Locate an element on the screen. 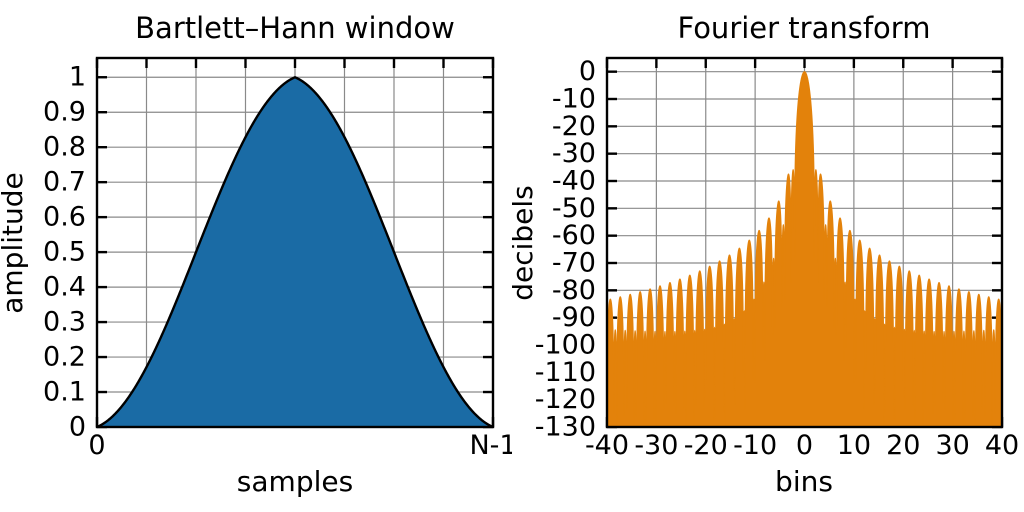 The height and width of the screenshot is (512, 1024). y-tick-label: 0.5 is located at coordinates (64, 252).